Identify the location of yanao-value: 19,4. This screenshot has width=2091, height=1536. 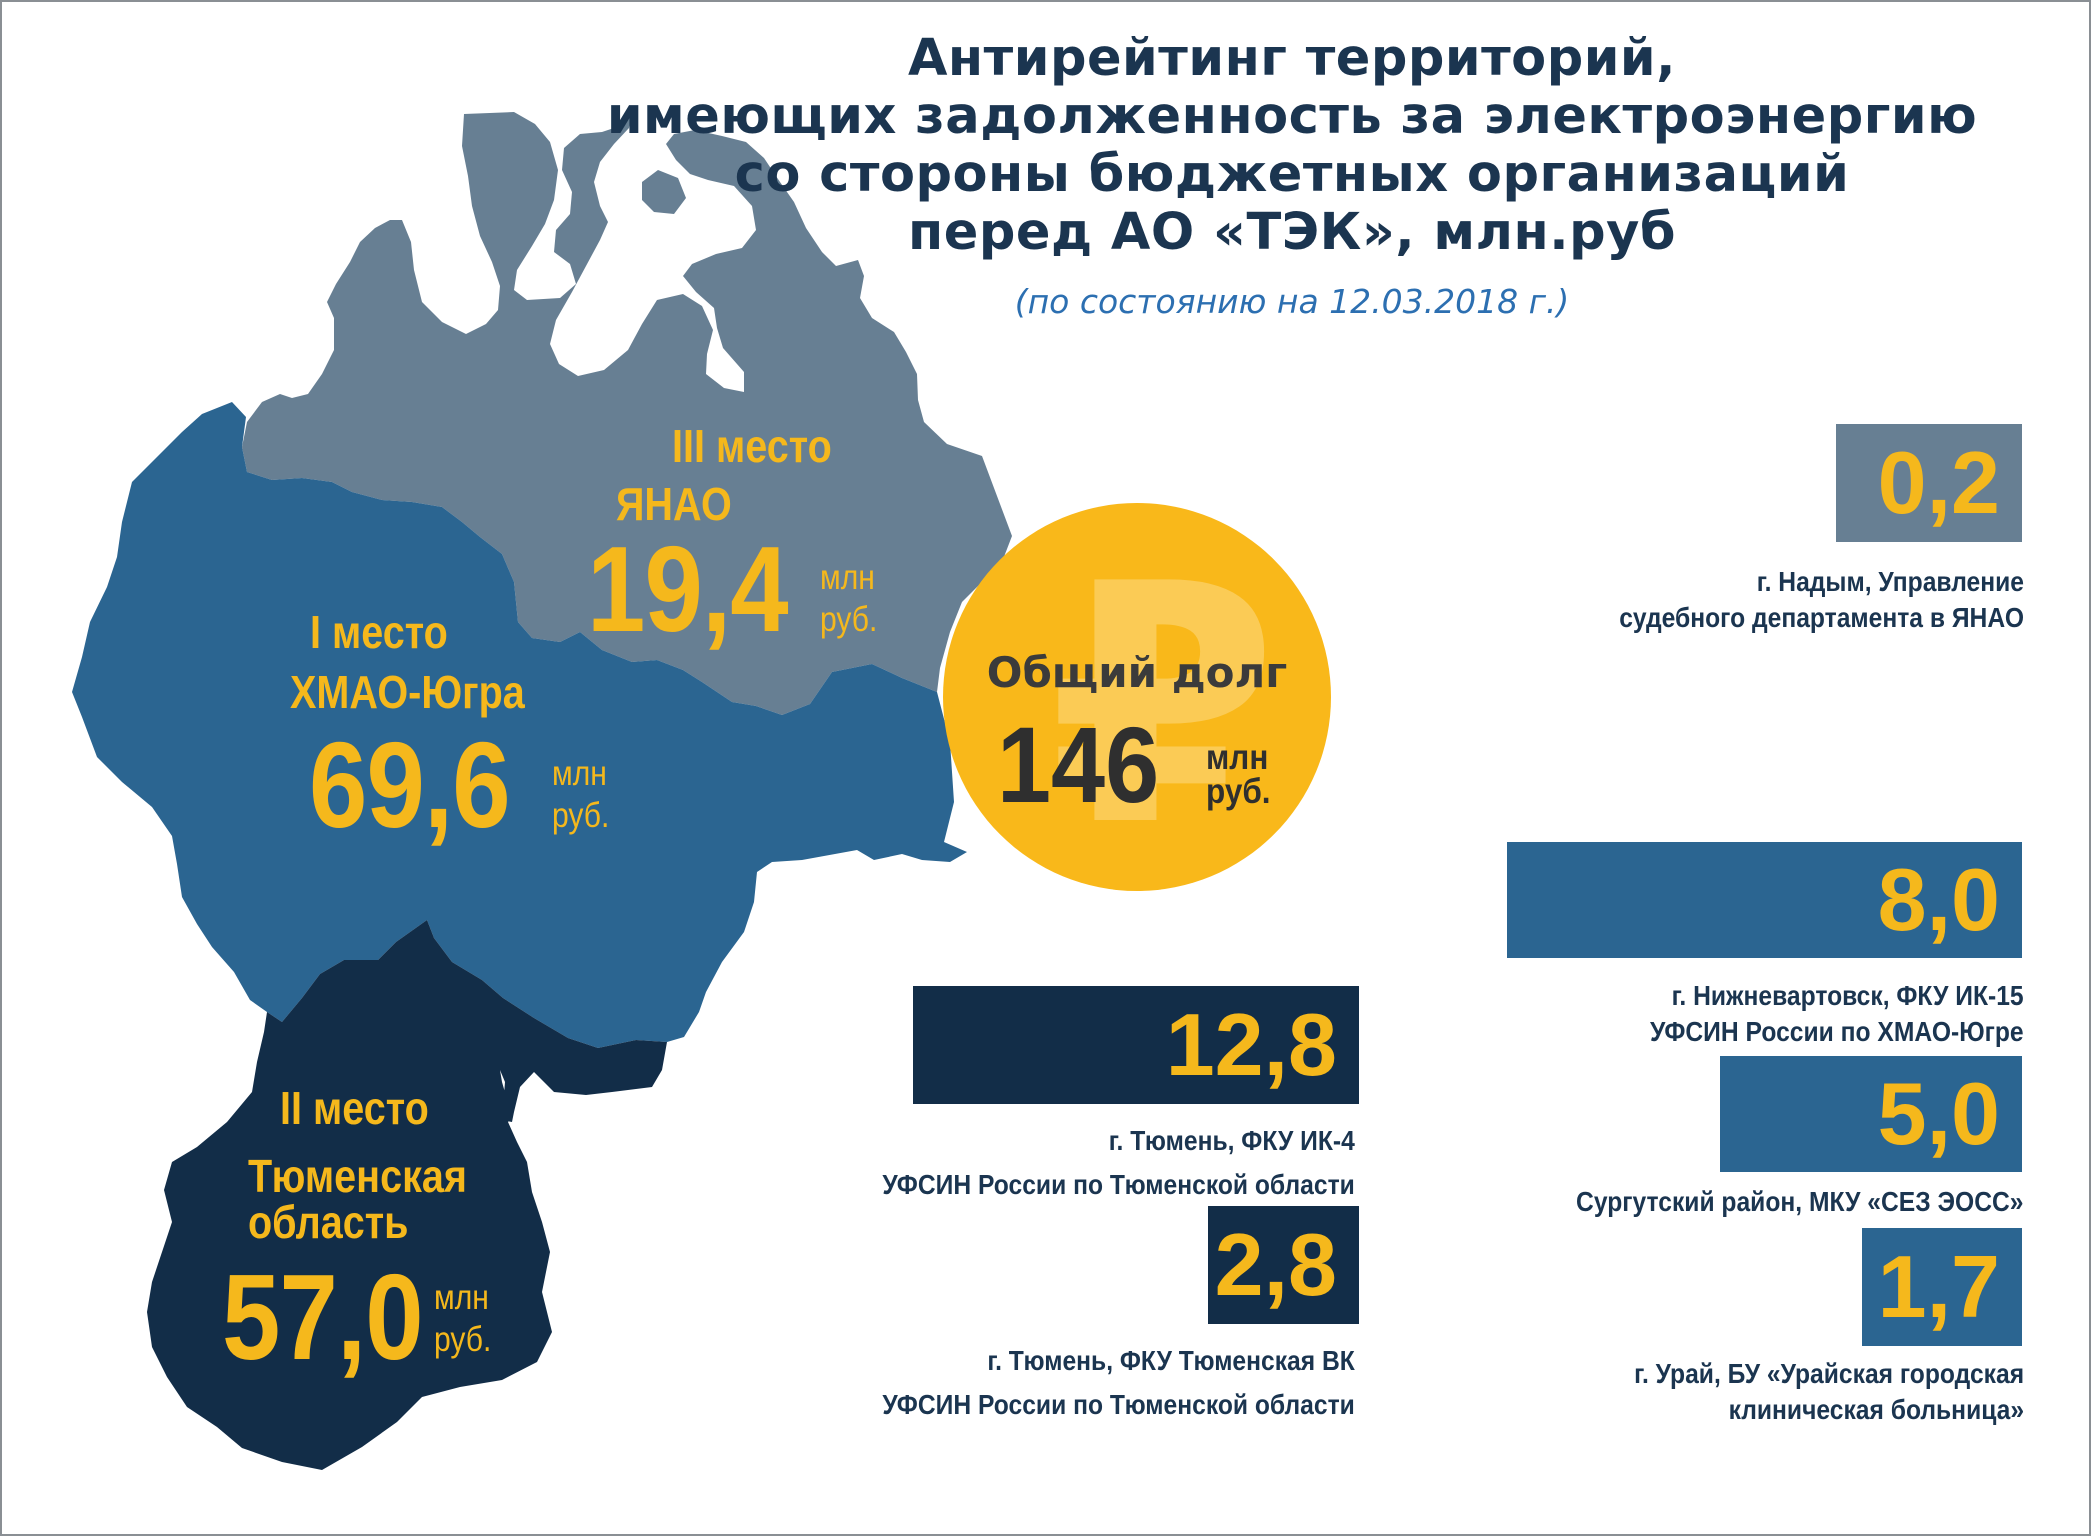
(688, 589).